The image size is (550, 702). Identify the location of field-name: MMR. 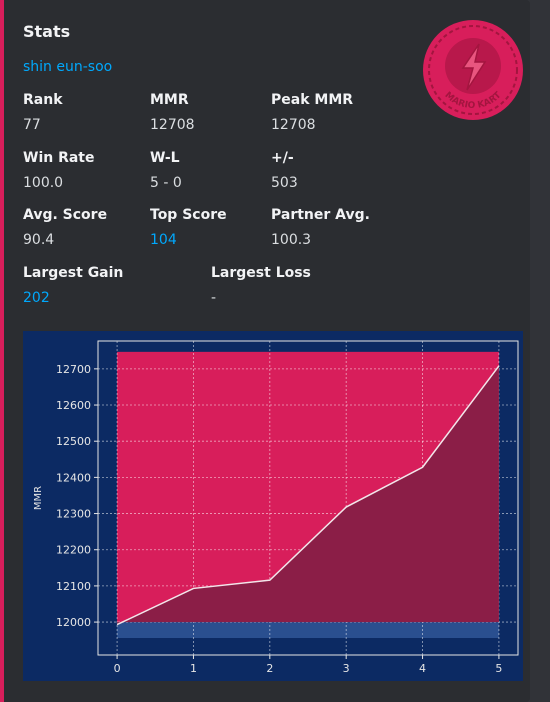
(169, 100).